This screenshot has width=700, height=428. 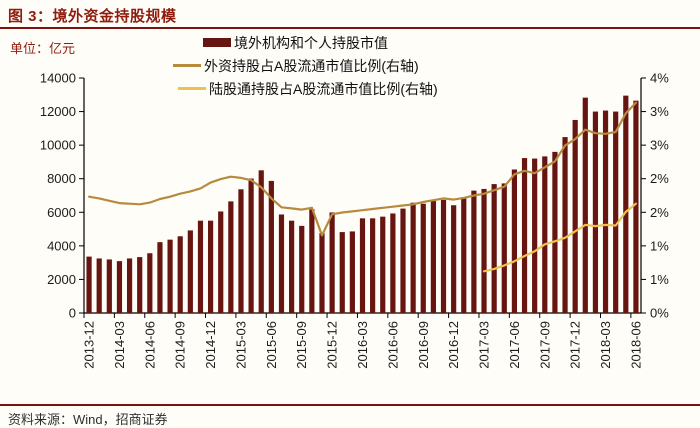 What do you see at coordinates (484, 345) in the screenshot?
I see `x-axis-label: 2017-03` at bounding box center [484, 345].